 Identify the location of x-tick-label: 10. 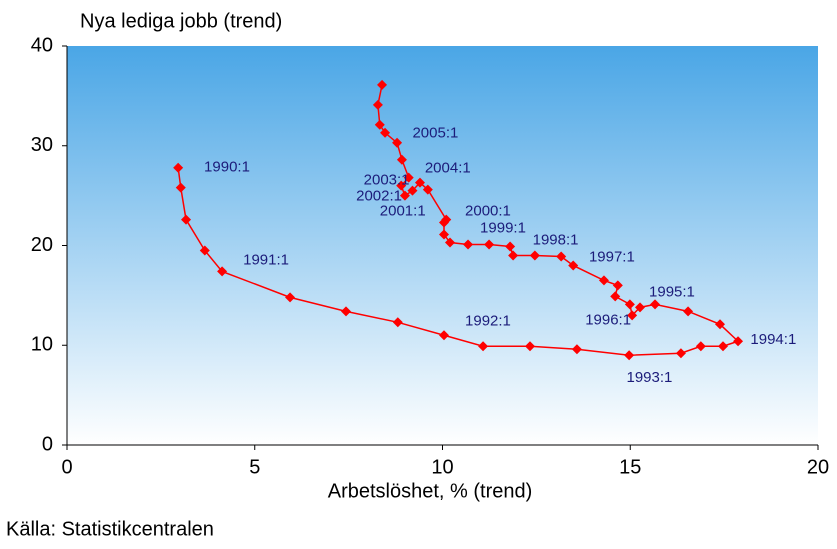
(442, 467).